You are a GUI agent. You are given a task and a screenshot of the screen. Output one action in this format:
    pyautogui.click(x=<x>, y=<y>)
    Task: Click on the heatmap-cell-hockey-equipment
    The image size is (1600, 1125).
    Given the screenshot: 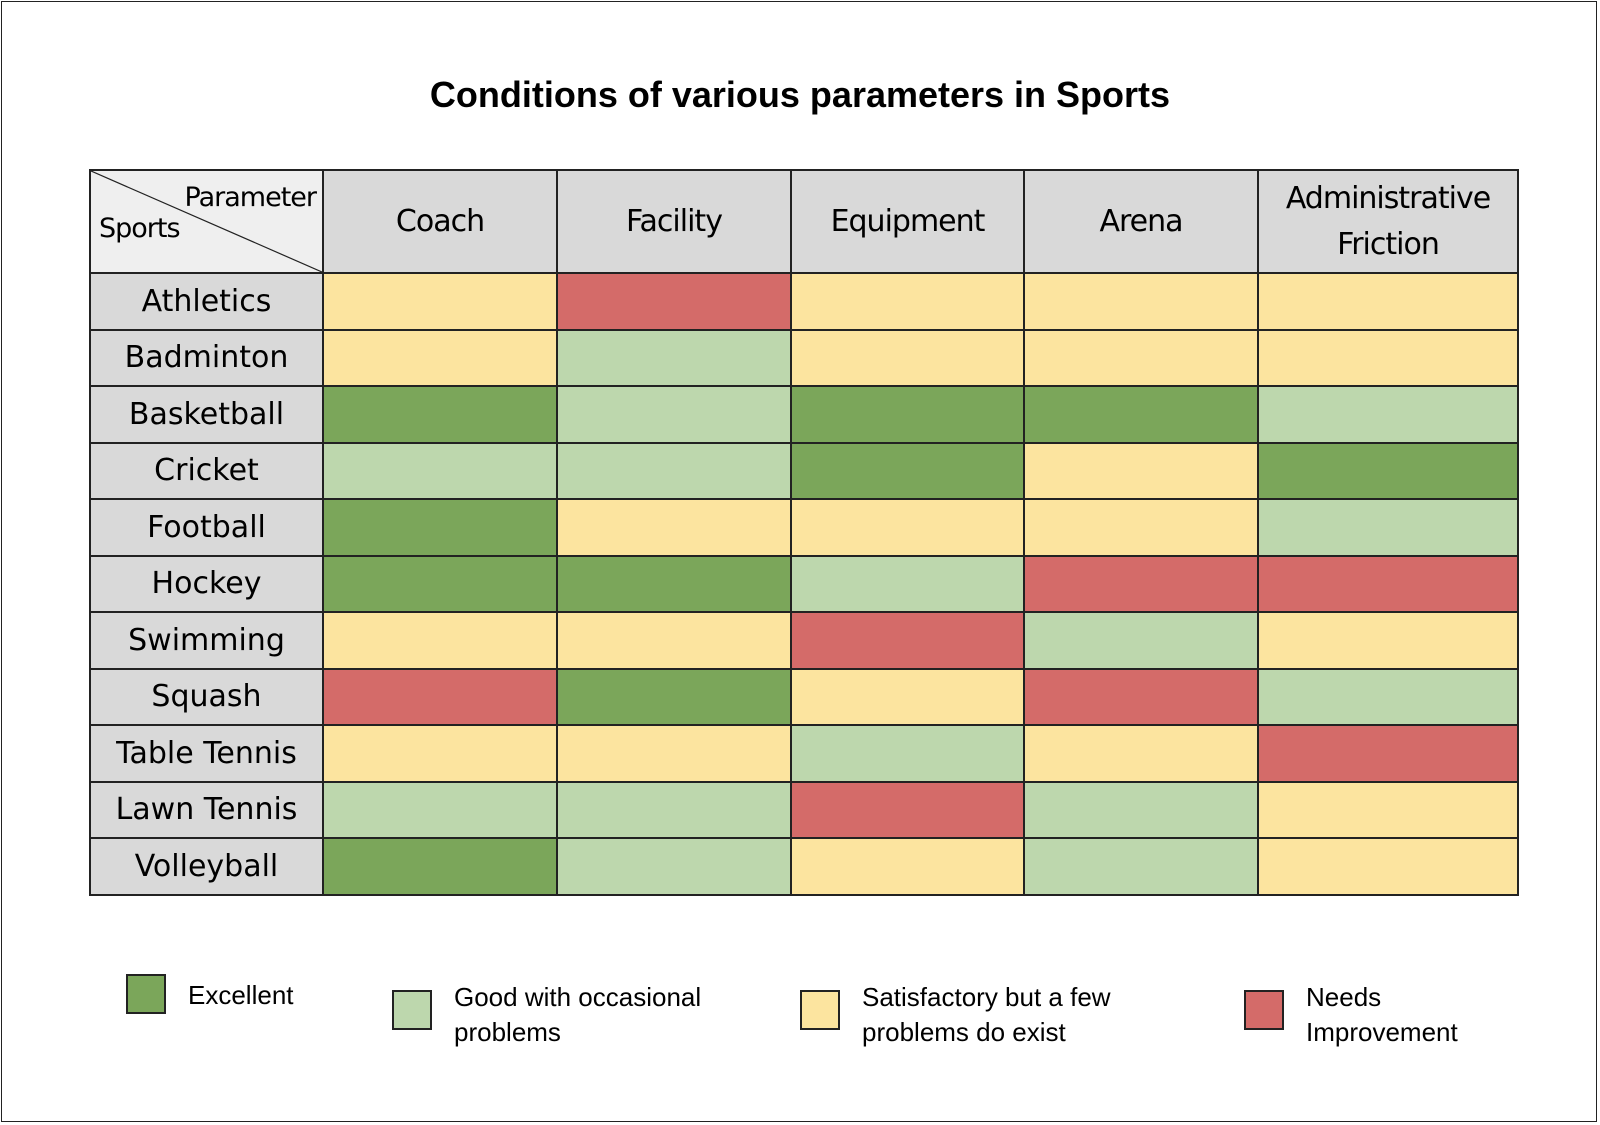 What is the action you would take?
    pyautogui.click(x=907, y=583)
    